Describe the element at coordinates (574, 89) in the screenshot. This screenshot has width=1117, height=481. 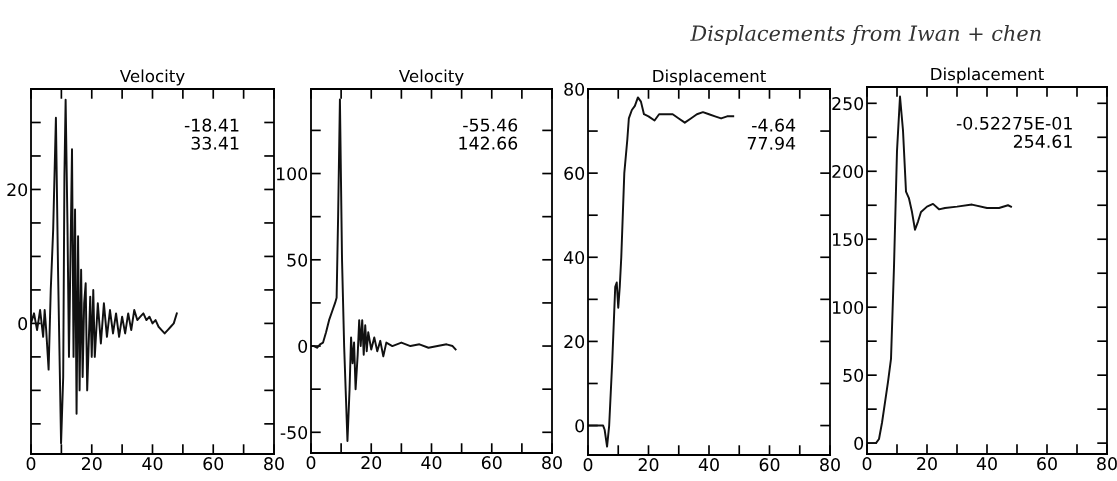
I see `y-tick-label: 80` at that location.